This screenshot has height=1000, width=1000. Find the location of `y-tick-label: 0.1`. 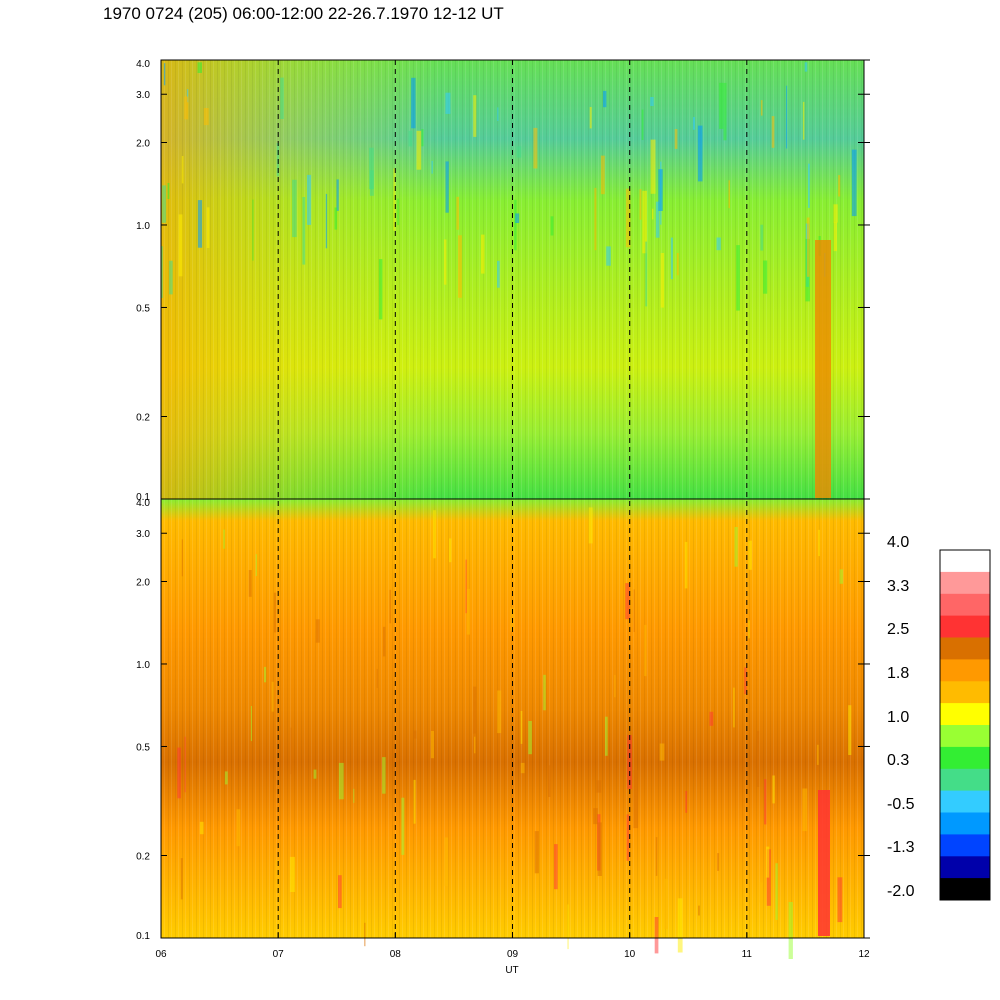

y-tick-label: 0.1 is located at coordinates (143, 497).